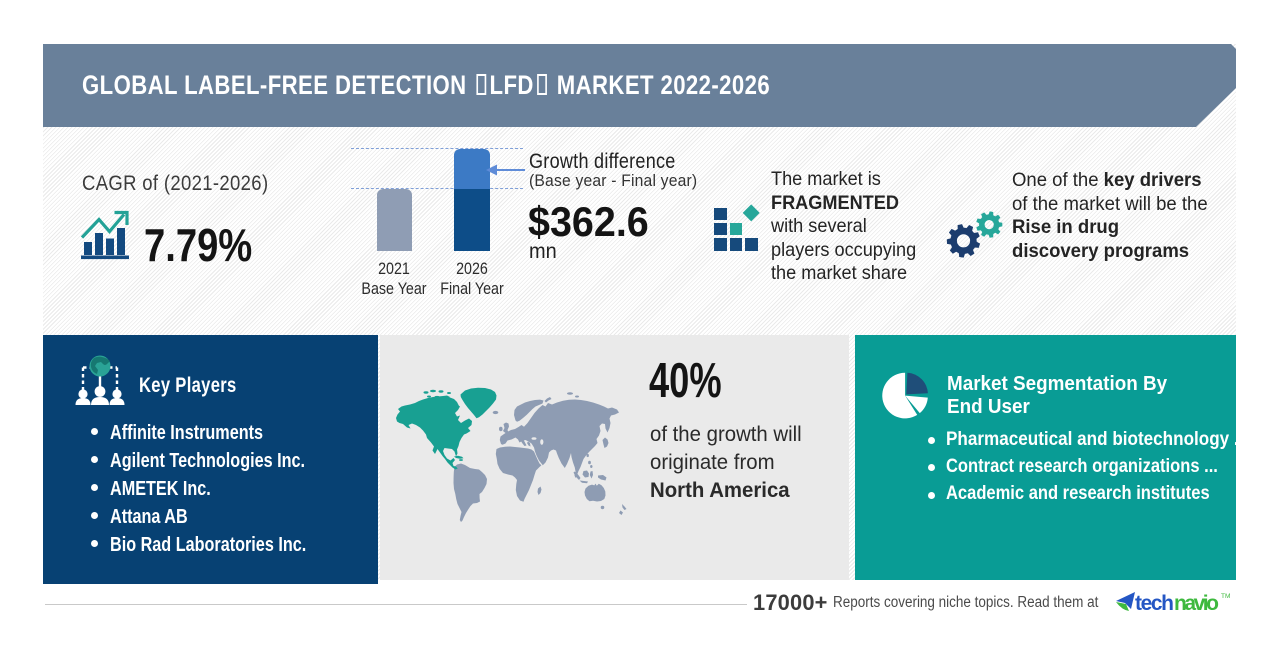 The height and width of the screenshot is (670, 1279). What do you see at coordinates (1225, 596) in the screenshot?
I see `svg-text: TM` at bounding box center [1225, 596].